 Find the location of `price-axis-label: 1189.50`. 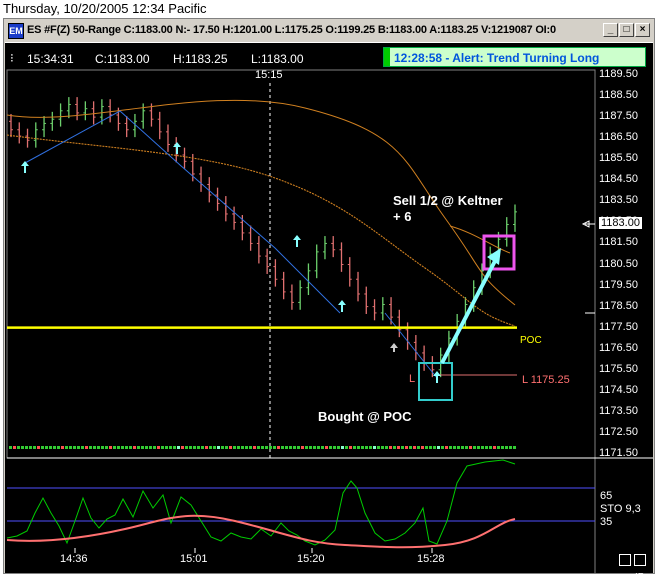

price-axis-label: 1189.50 is located at coordinates (618, 74).